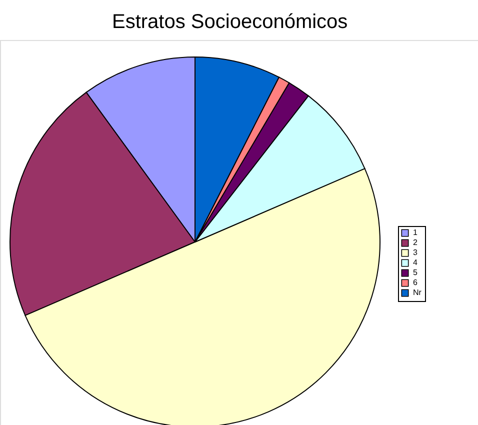 The height and width of the screenshot is (425, 478). What do you see at coordinates (415, 262) in the screenshot?
I see `legend-label: 4` at bounding box center [415, 262].